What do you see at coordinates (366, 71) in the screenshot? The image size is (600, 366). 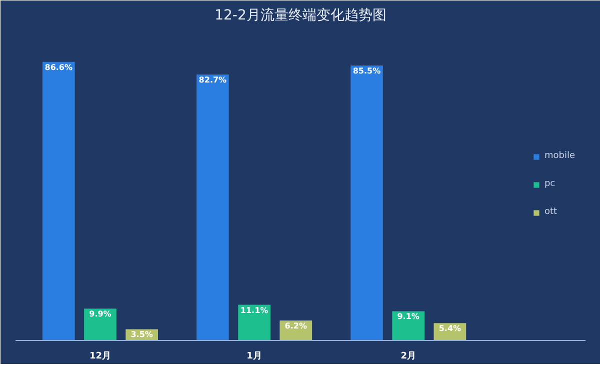 I see `data-label: 85.5%` at bounding box center [366, 71].